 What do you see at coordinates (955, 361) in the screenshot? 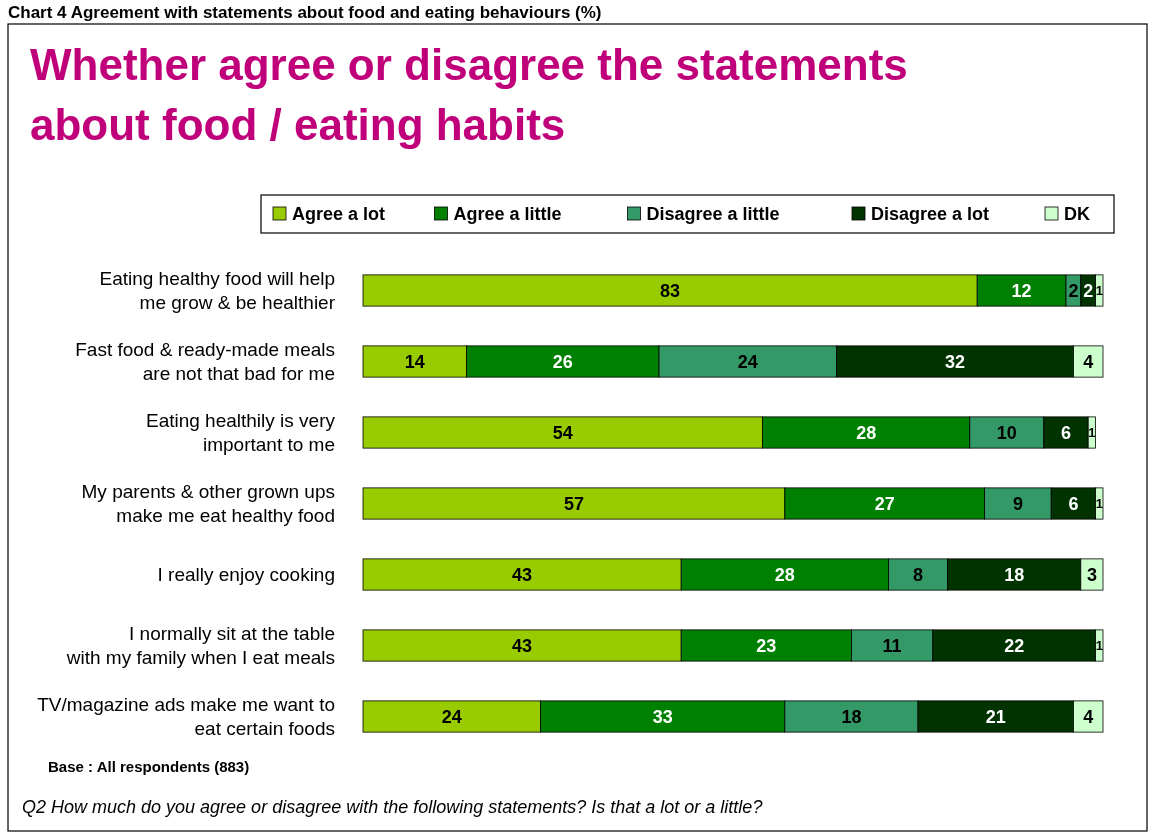
I see `data-label: 32` at bounding box center [955, 361].